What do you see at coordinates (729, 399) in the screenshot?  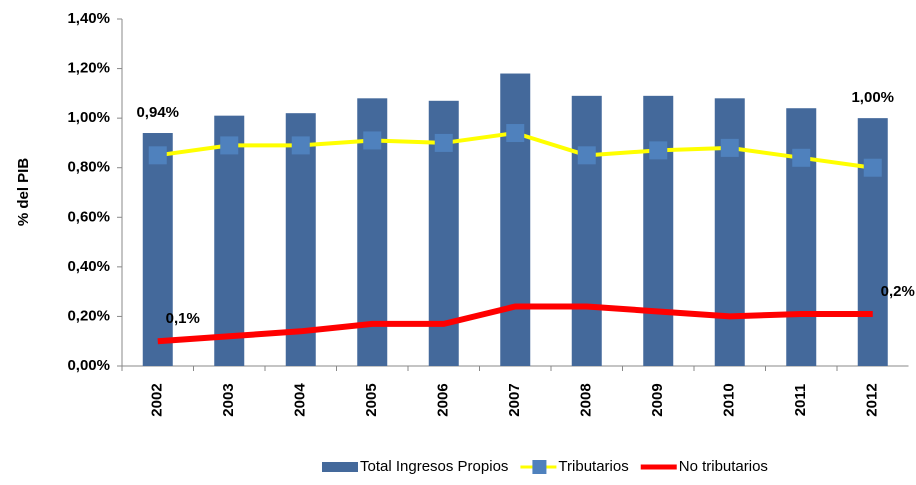 I see `x-tick-label: 2010` at bounding box center [729, 399].